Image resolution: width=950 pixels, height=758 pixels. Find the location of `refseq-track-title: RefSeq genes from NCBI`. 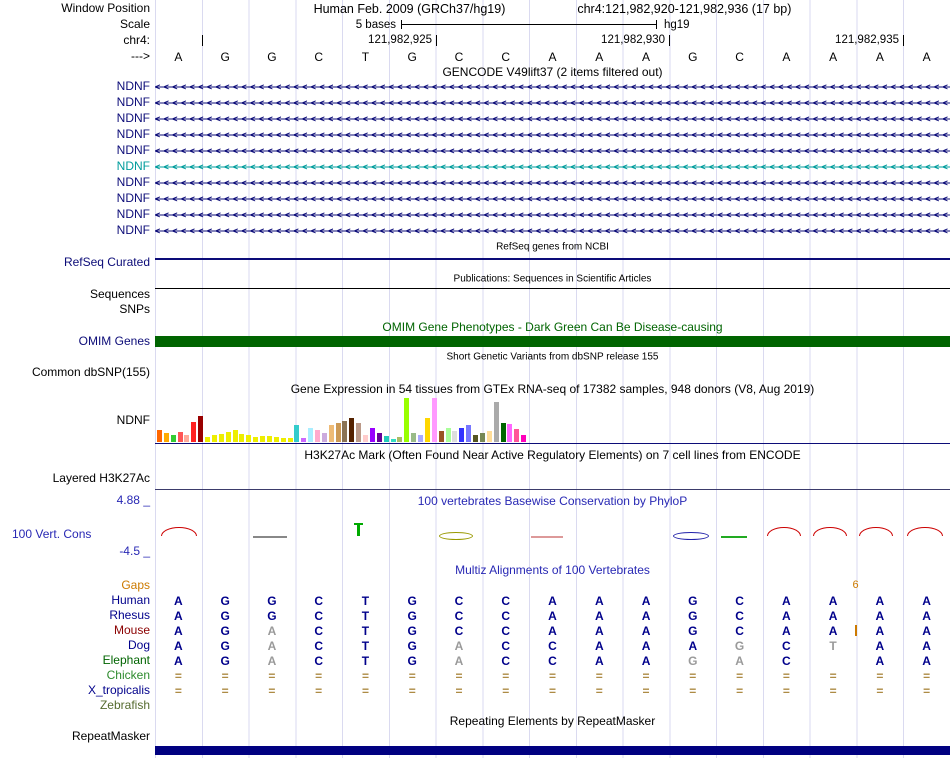

refseq-track-title: RefSeq genes from NCBI is located at coordinates (552, 247).